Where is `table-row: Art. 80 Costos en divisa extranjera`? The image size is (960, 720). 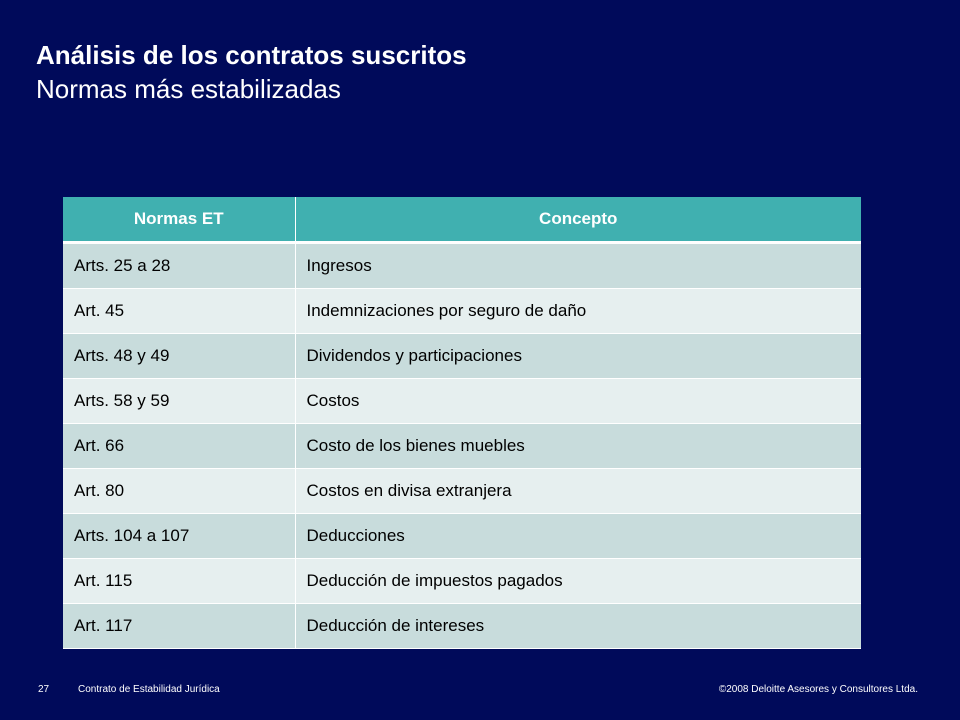 table-row: Art. 80 Costos en divisa extranjera is located at coordinates (462, 491).